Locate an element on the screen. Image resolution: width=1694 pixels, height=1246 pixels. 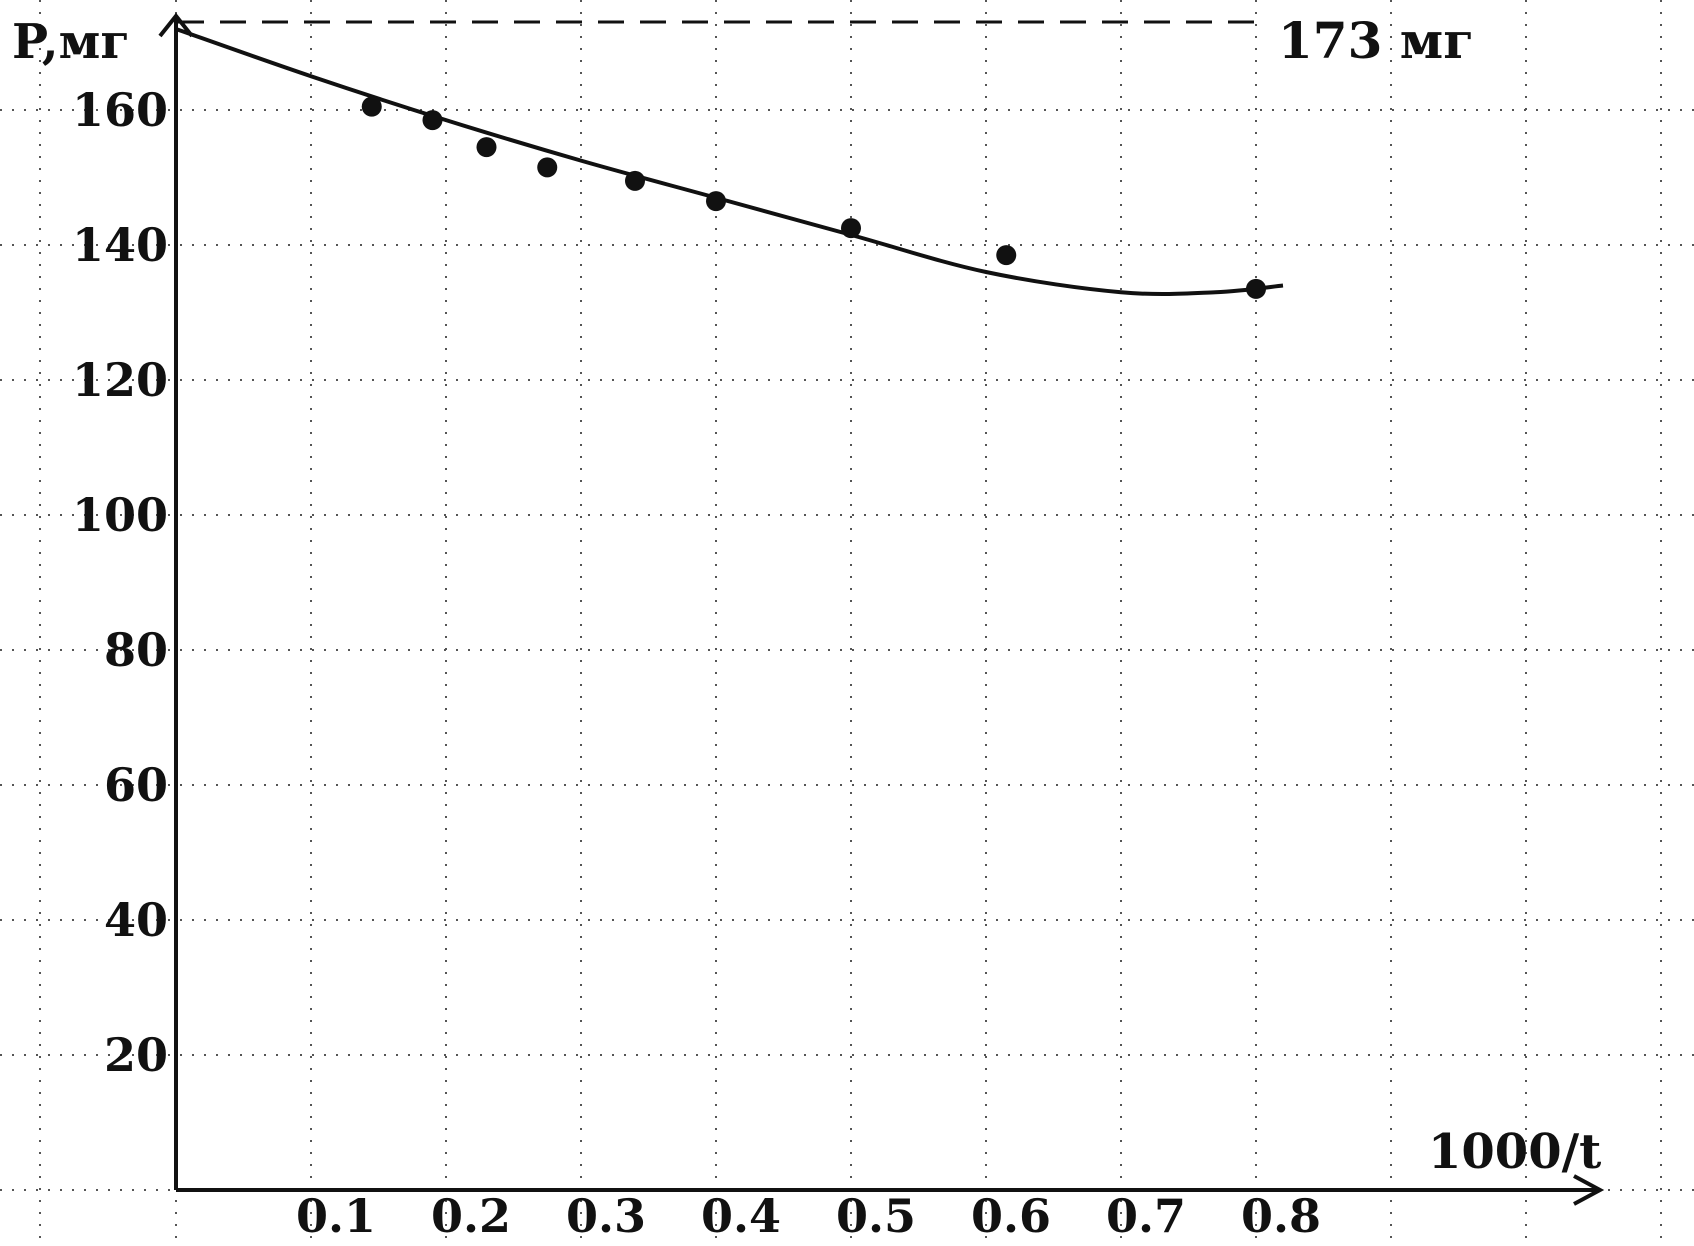
x-tick-label: 0.8 is located at coordinates (1281, 1216).